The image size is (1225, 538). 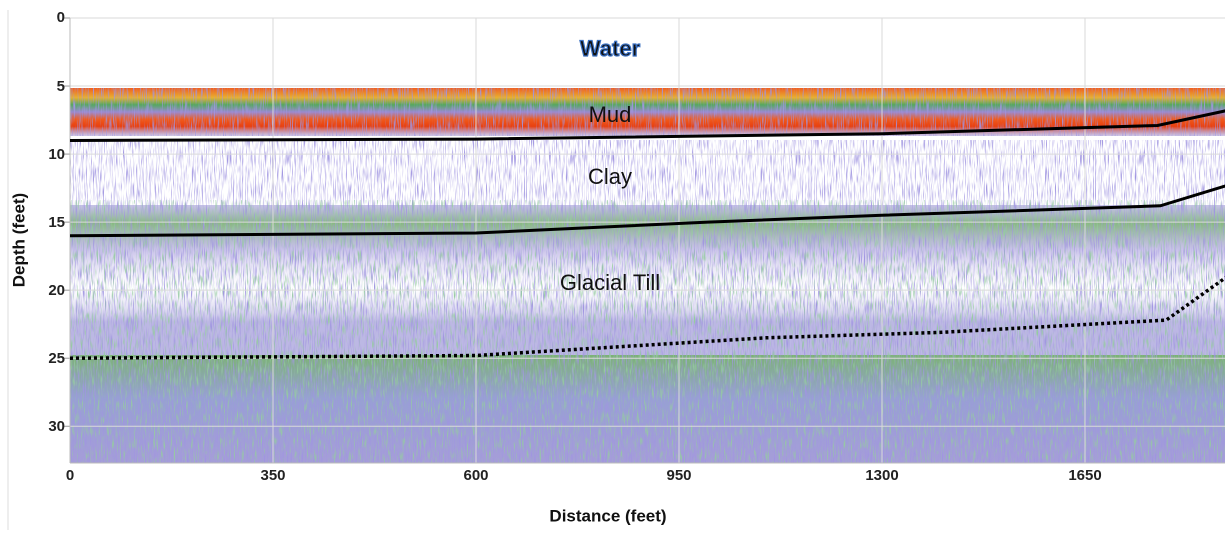 What do you see at coordinates (881, 475) in the screenshot?
I see `x-tick-label: 1300` at bounding box center [881, 475].